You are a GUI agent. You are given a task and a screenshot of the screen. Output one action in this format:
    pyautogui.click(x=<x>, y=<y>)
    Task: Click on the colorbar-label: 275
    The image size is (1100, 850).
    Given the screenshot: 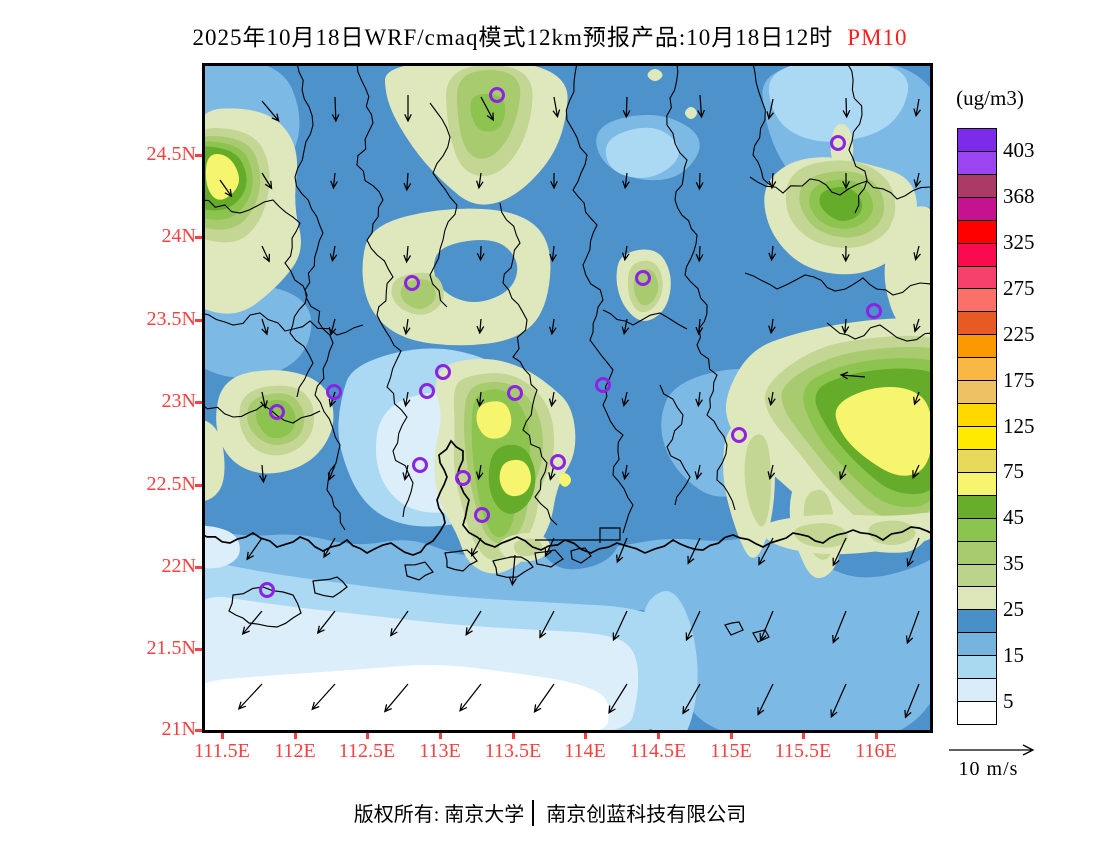 What is the action you would take?
    pyautogui.click(x=1019, y=287)
    